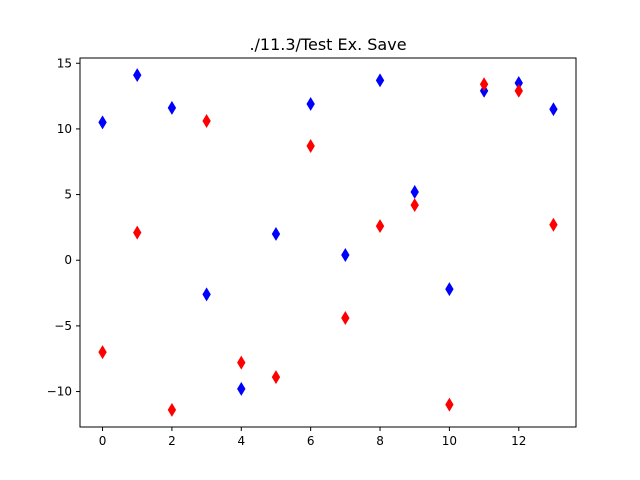 The image size is (640, 480). I want to click on y-tick-label--10: −10, so click(59, 392).